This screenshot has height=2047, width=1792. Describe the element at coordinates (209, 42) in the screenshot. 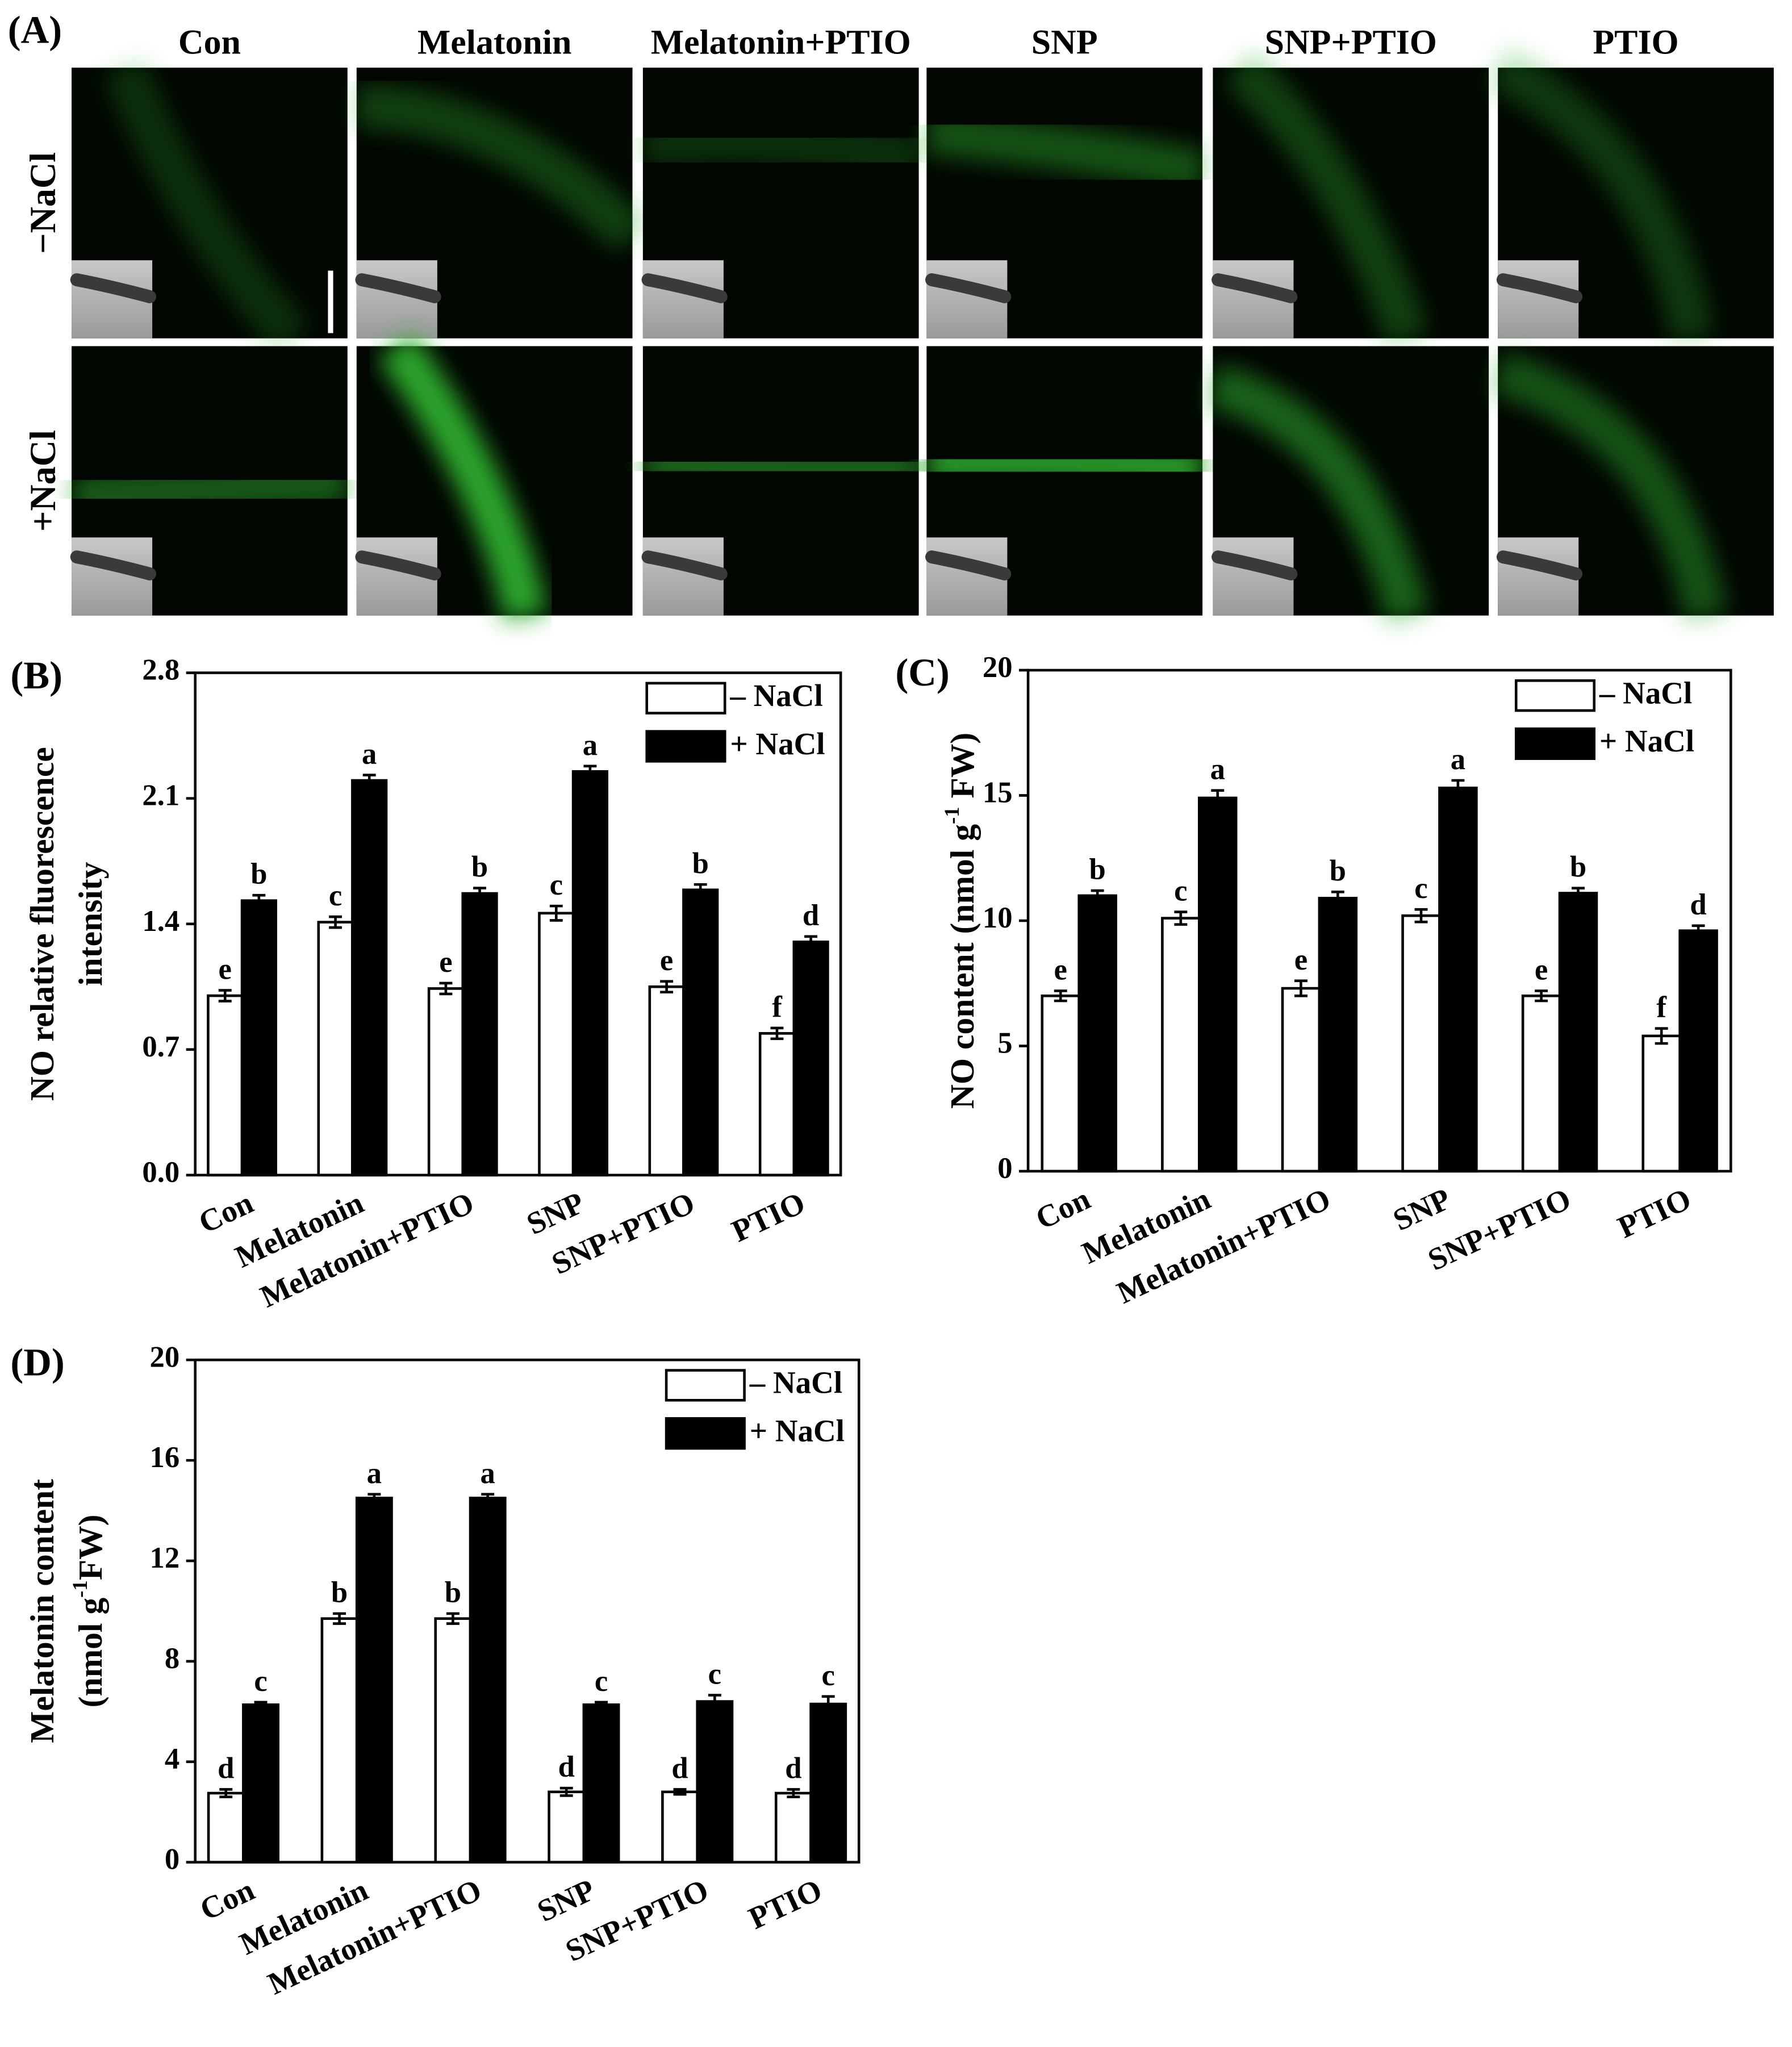

I see `column-label: Con` at that location.